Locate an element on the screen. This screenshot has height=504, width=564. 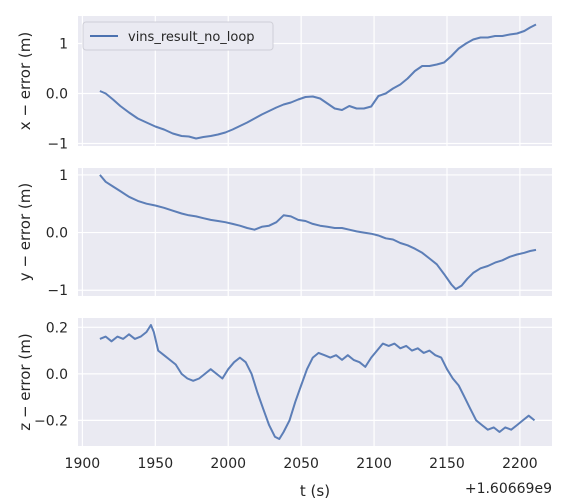
y-tick-label: 0.2 is located at coordinates (57, 328).